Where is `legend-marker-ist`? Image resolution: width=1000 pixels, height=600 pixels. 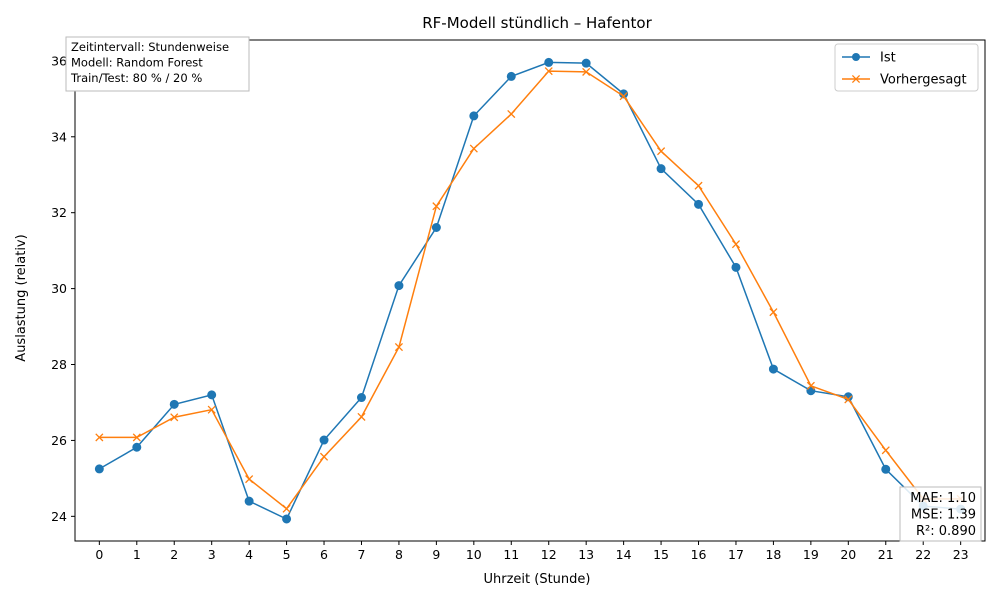 legend-marker-ist is located at coordinates (856, 57).